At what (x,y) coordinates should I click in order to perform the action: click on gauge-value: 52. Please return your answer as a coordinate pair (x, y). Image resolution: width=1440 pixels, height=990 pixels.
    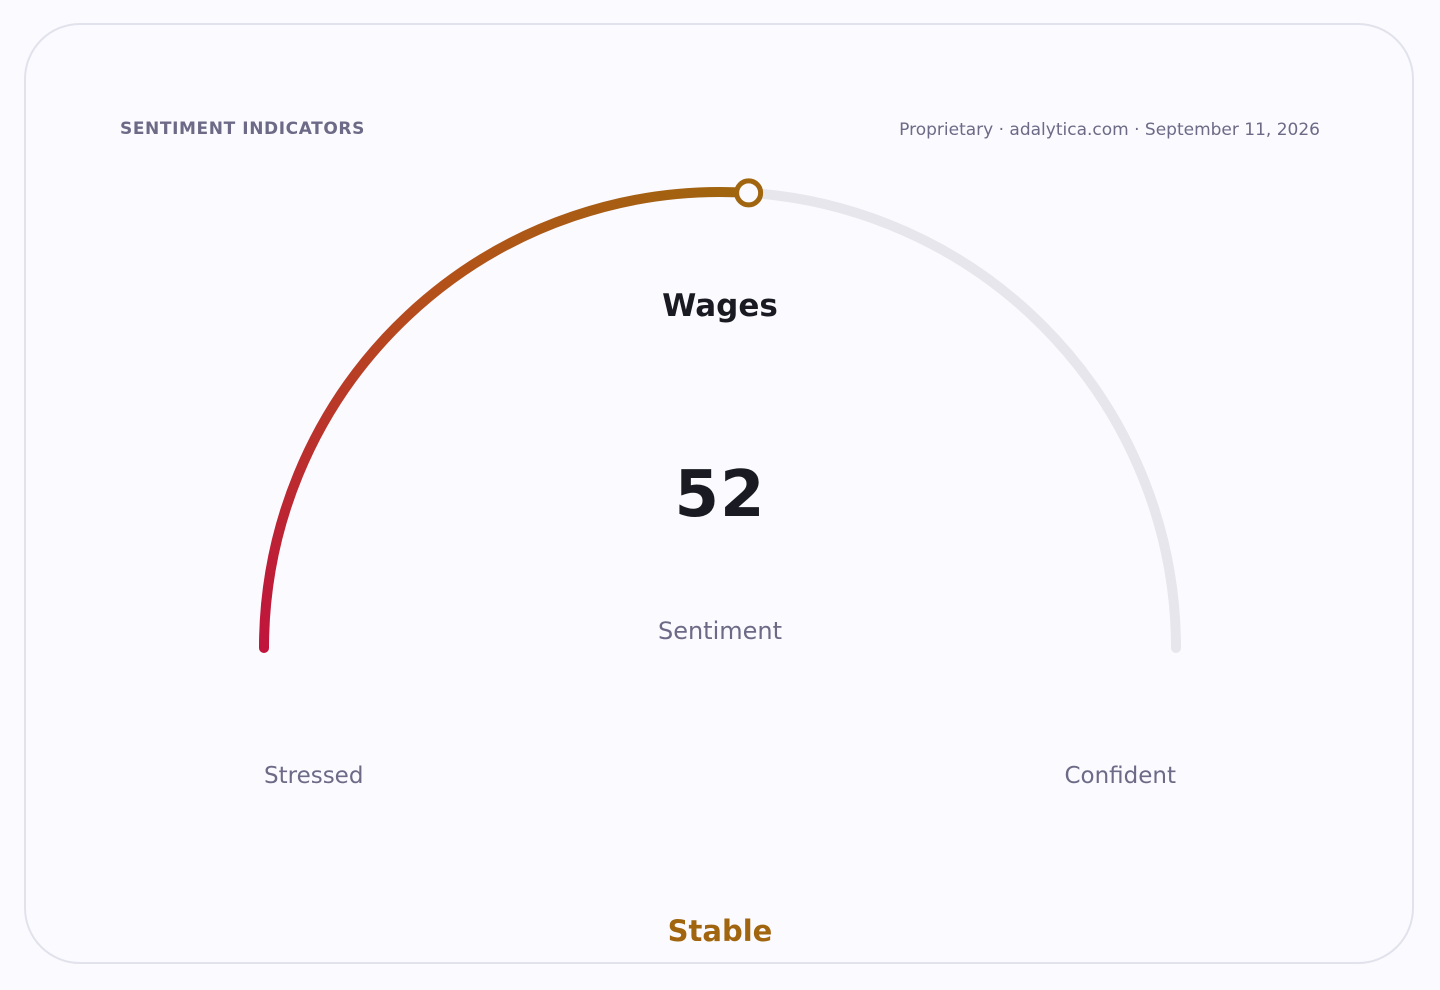
    Looking at the image, I should click on (720, 495).